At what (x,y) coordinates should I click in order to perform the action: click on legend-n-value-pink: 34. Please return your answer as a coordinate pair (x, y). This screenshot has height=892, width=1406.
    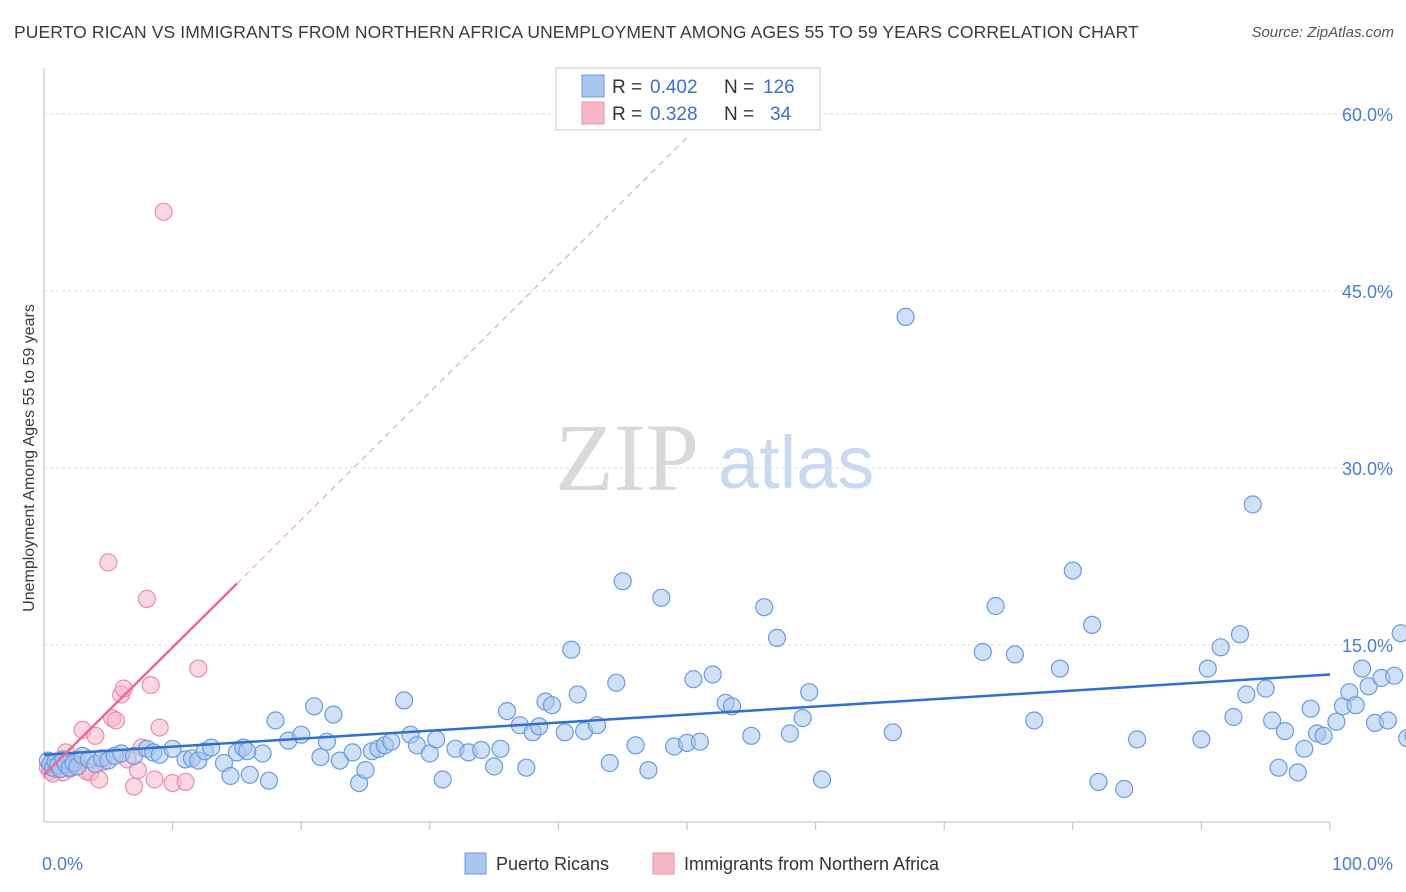
    Looking at the image, I should click on (781, 114).